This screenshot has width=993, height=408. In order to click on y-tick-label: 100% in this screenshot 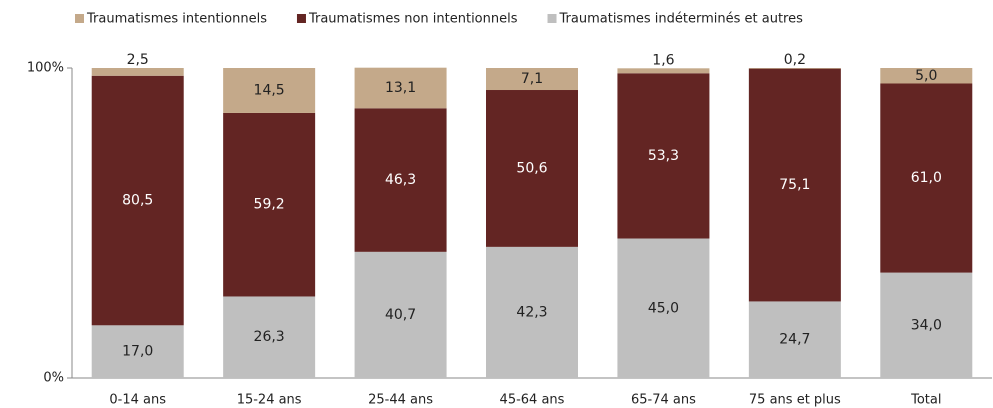, I will do `click(45, 68)`.